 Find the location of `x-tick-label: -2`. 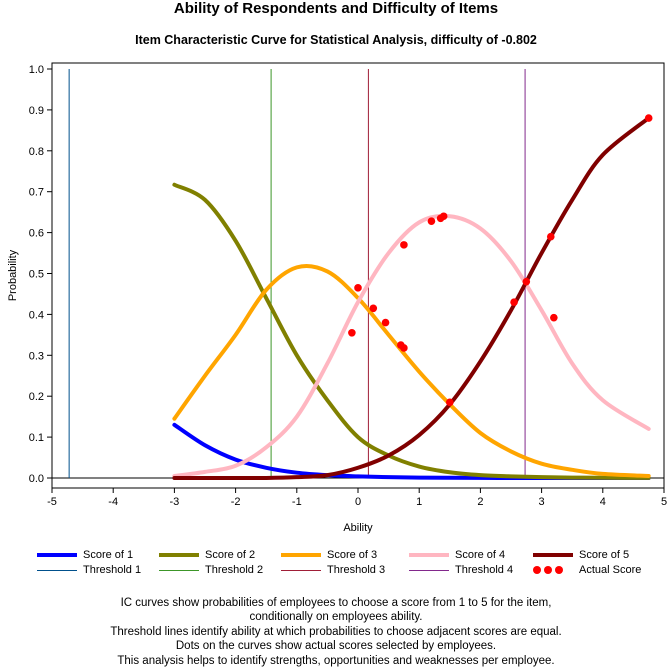

x-tick-label: -2 is located at coordinates (236, 502).